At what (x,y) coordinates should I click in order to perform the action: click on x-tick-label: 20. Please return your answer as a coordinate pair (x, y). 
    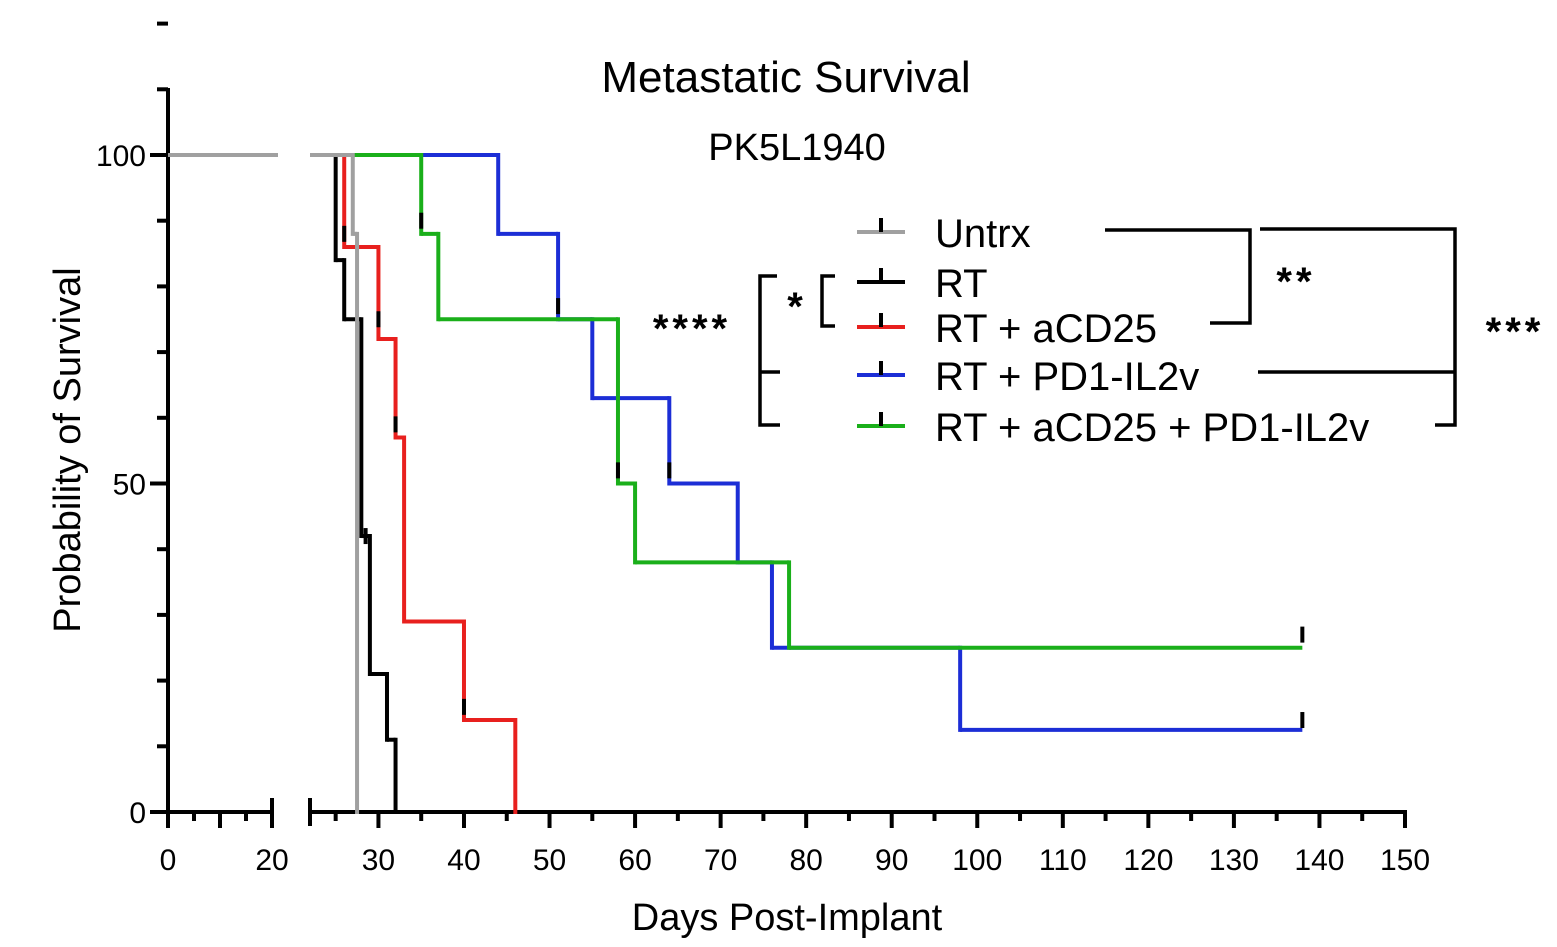
    Looking at the image, I should click on (271, 860).